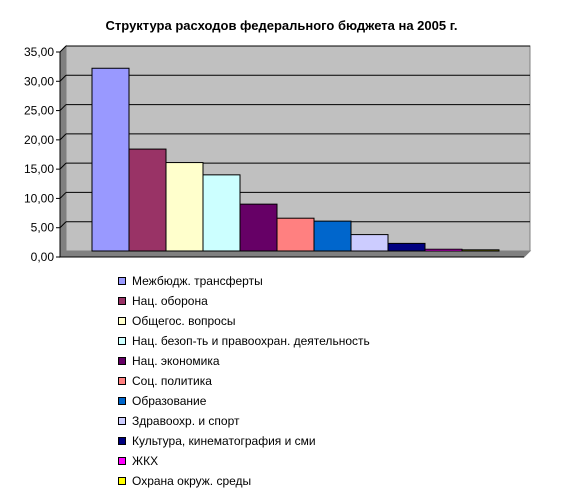 The width and height of the screenshot is (563, 503). I want to click on y-tick-label: 15,00, so click(39, 169).